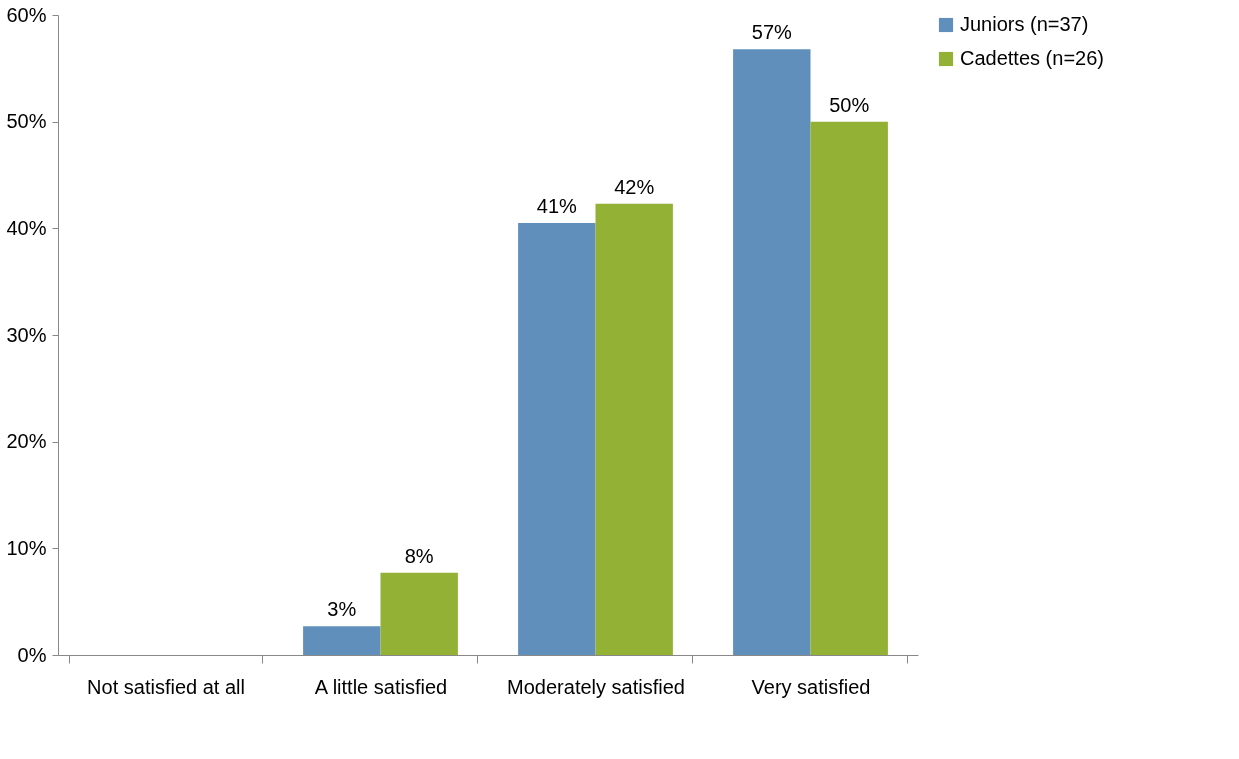  I want to click on data-label: 50%, so click(849, 104).